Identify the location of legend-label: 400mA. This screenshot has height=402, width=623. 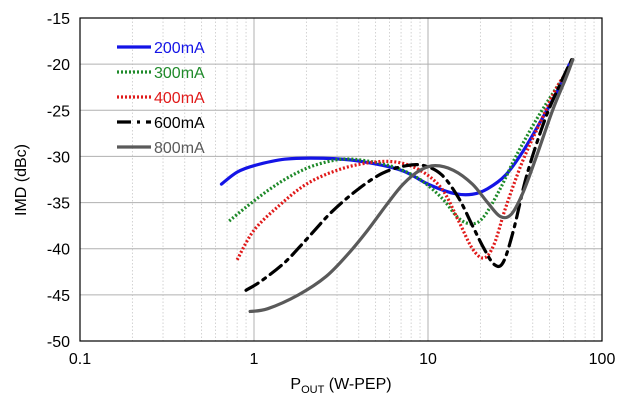
(179, 98).